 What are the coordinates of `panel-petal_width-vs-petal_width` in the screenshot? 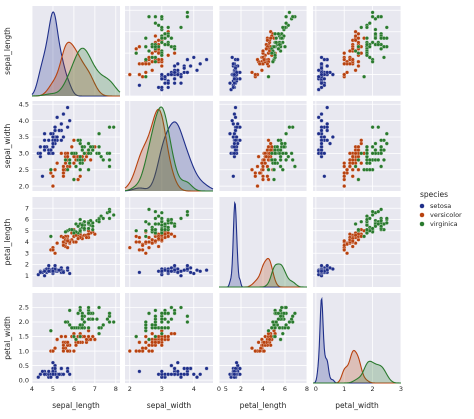 It's located at (357, 338).